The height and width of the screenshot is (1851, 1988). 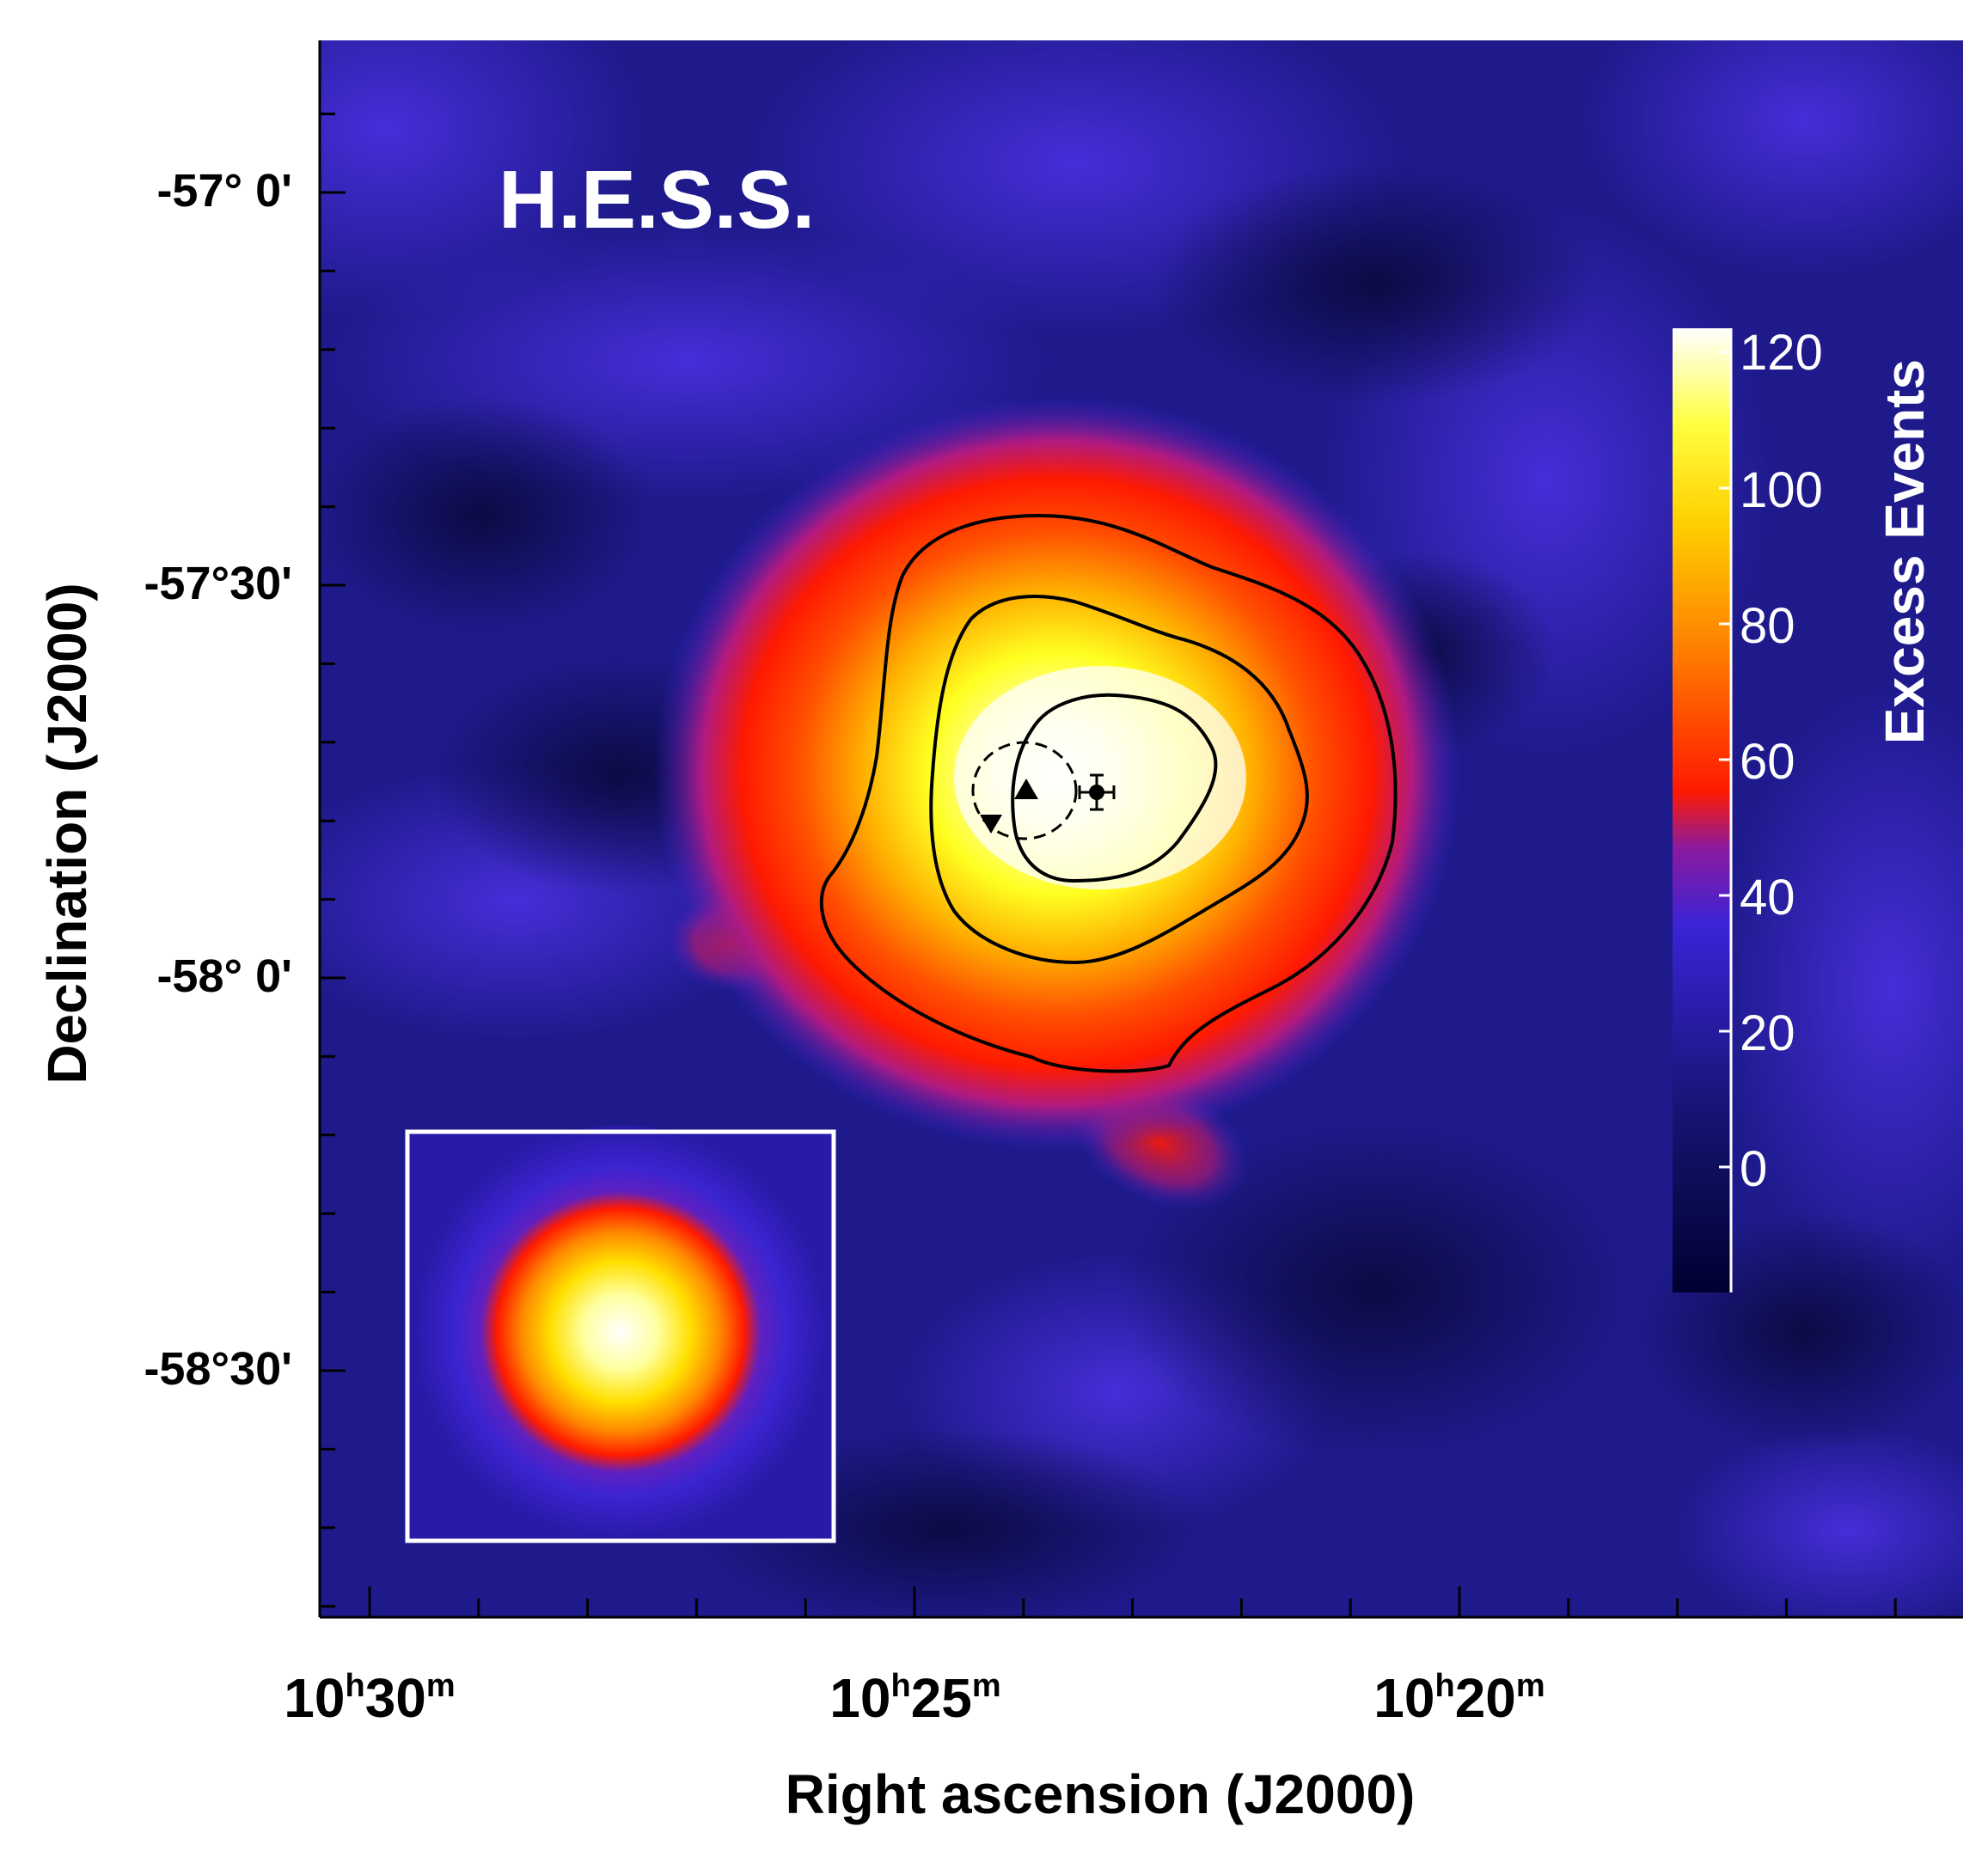 I want to click on gamma-ray-source-core, so click(x=1100, y=777).